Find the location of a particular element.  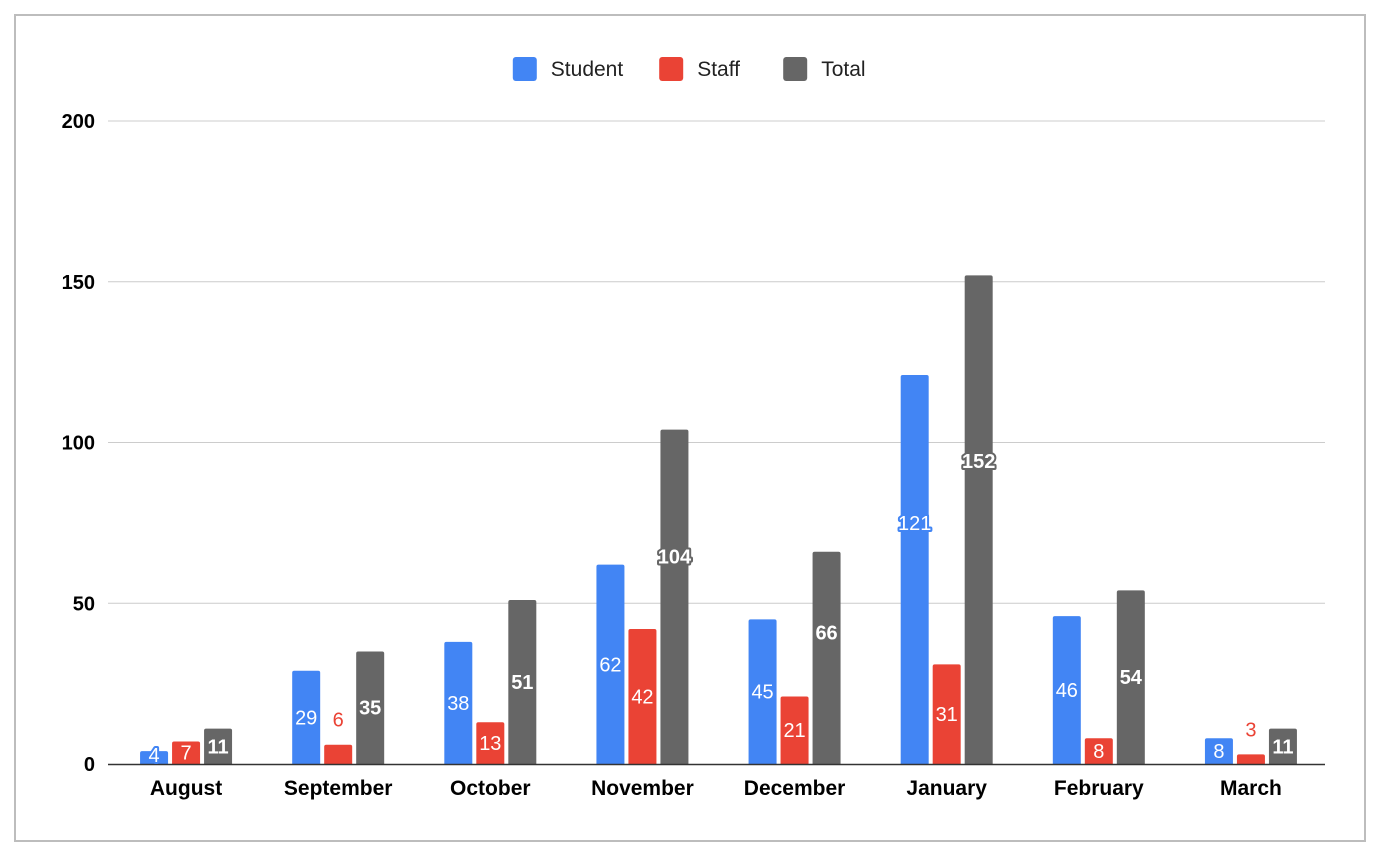

y-tick-label: 150 is located at coordinates (78, 283).